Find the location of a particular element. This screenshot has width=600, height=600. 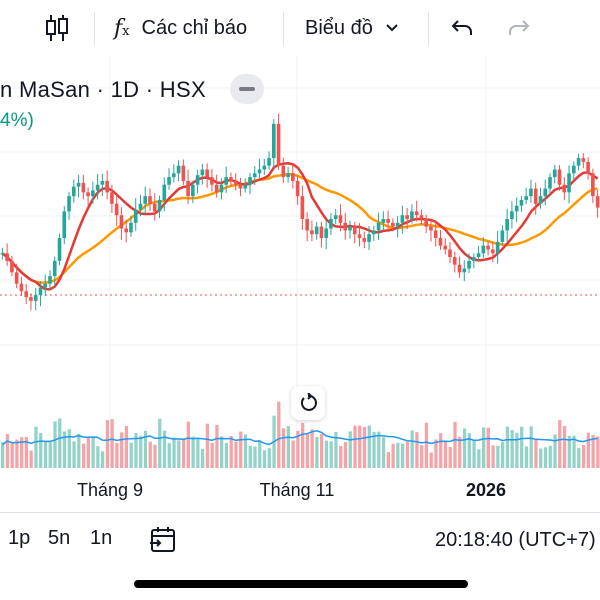

range-5n-button: 5n is located at coordinates (59, 538).